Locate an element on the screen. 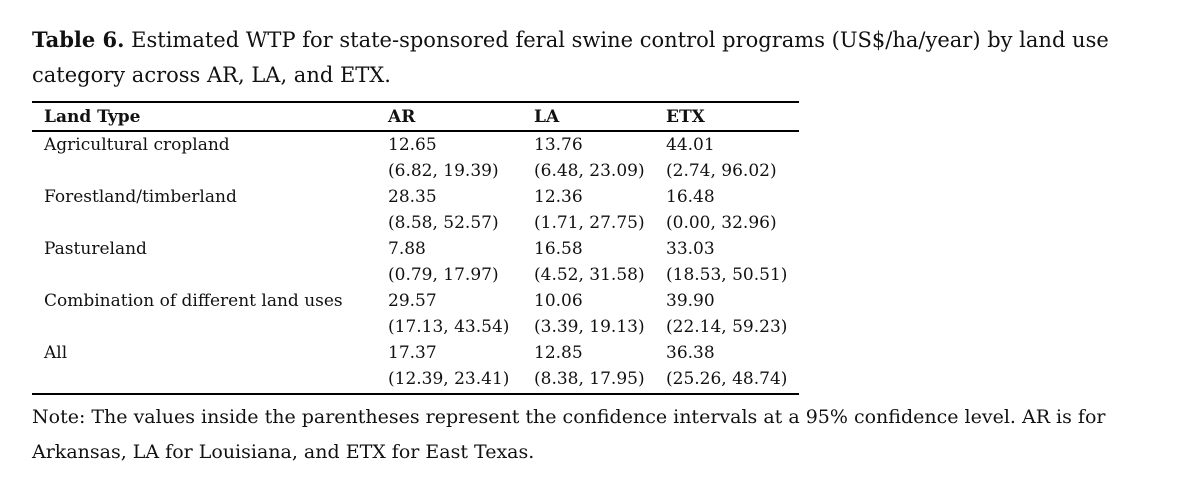  estimate: 13.76 is located at coordinates (558, 145).